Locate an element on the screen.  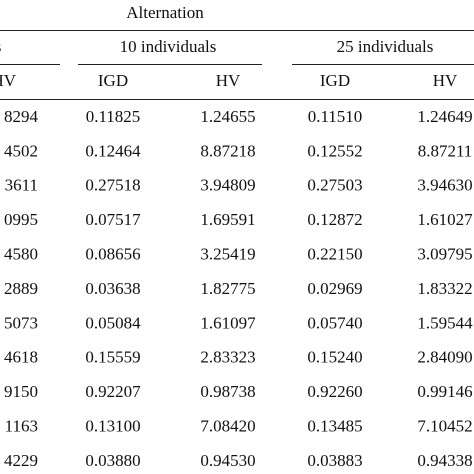
cell: 0.03638 is located at coordinates (112, 288).